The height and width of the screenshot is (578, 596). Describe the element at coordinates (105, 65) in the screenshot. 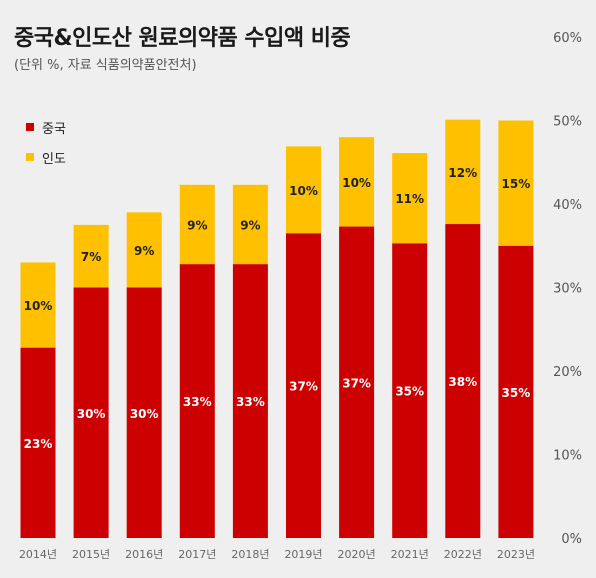

I see `chart-subtitle: (단위 %, 자료 식품의약품안전처)` at that location.